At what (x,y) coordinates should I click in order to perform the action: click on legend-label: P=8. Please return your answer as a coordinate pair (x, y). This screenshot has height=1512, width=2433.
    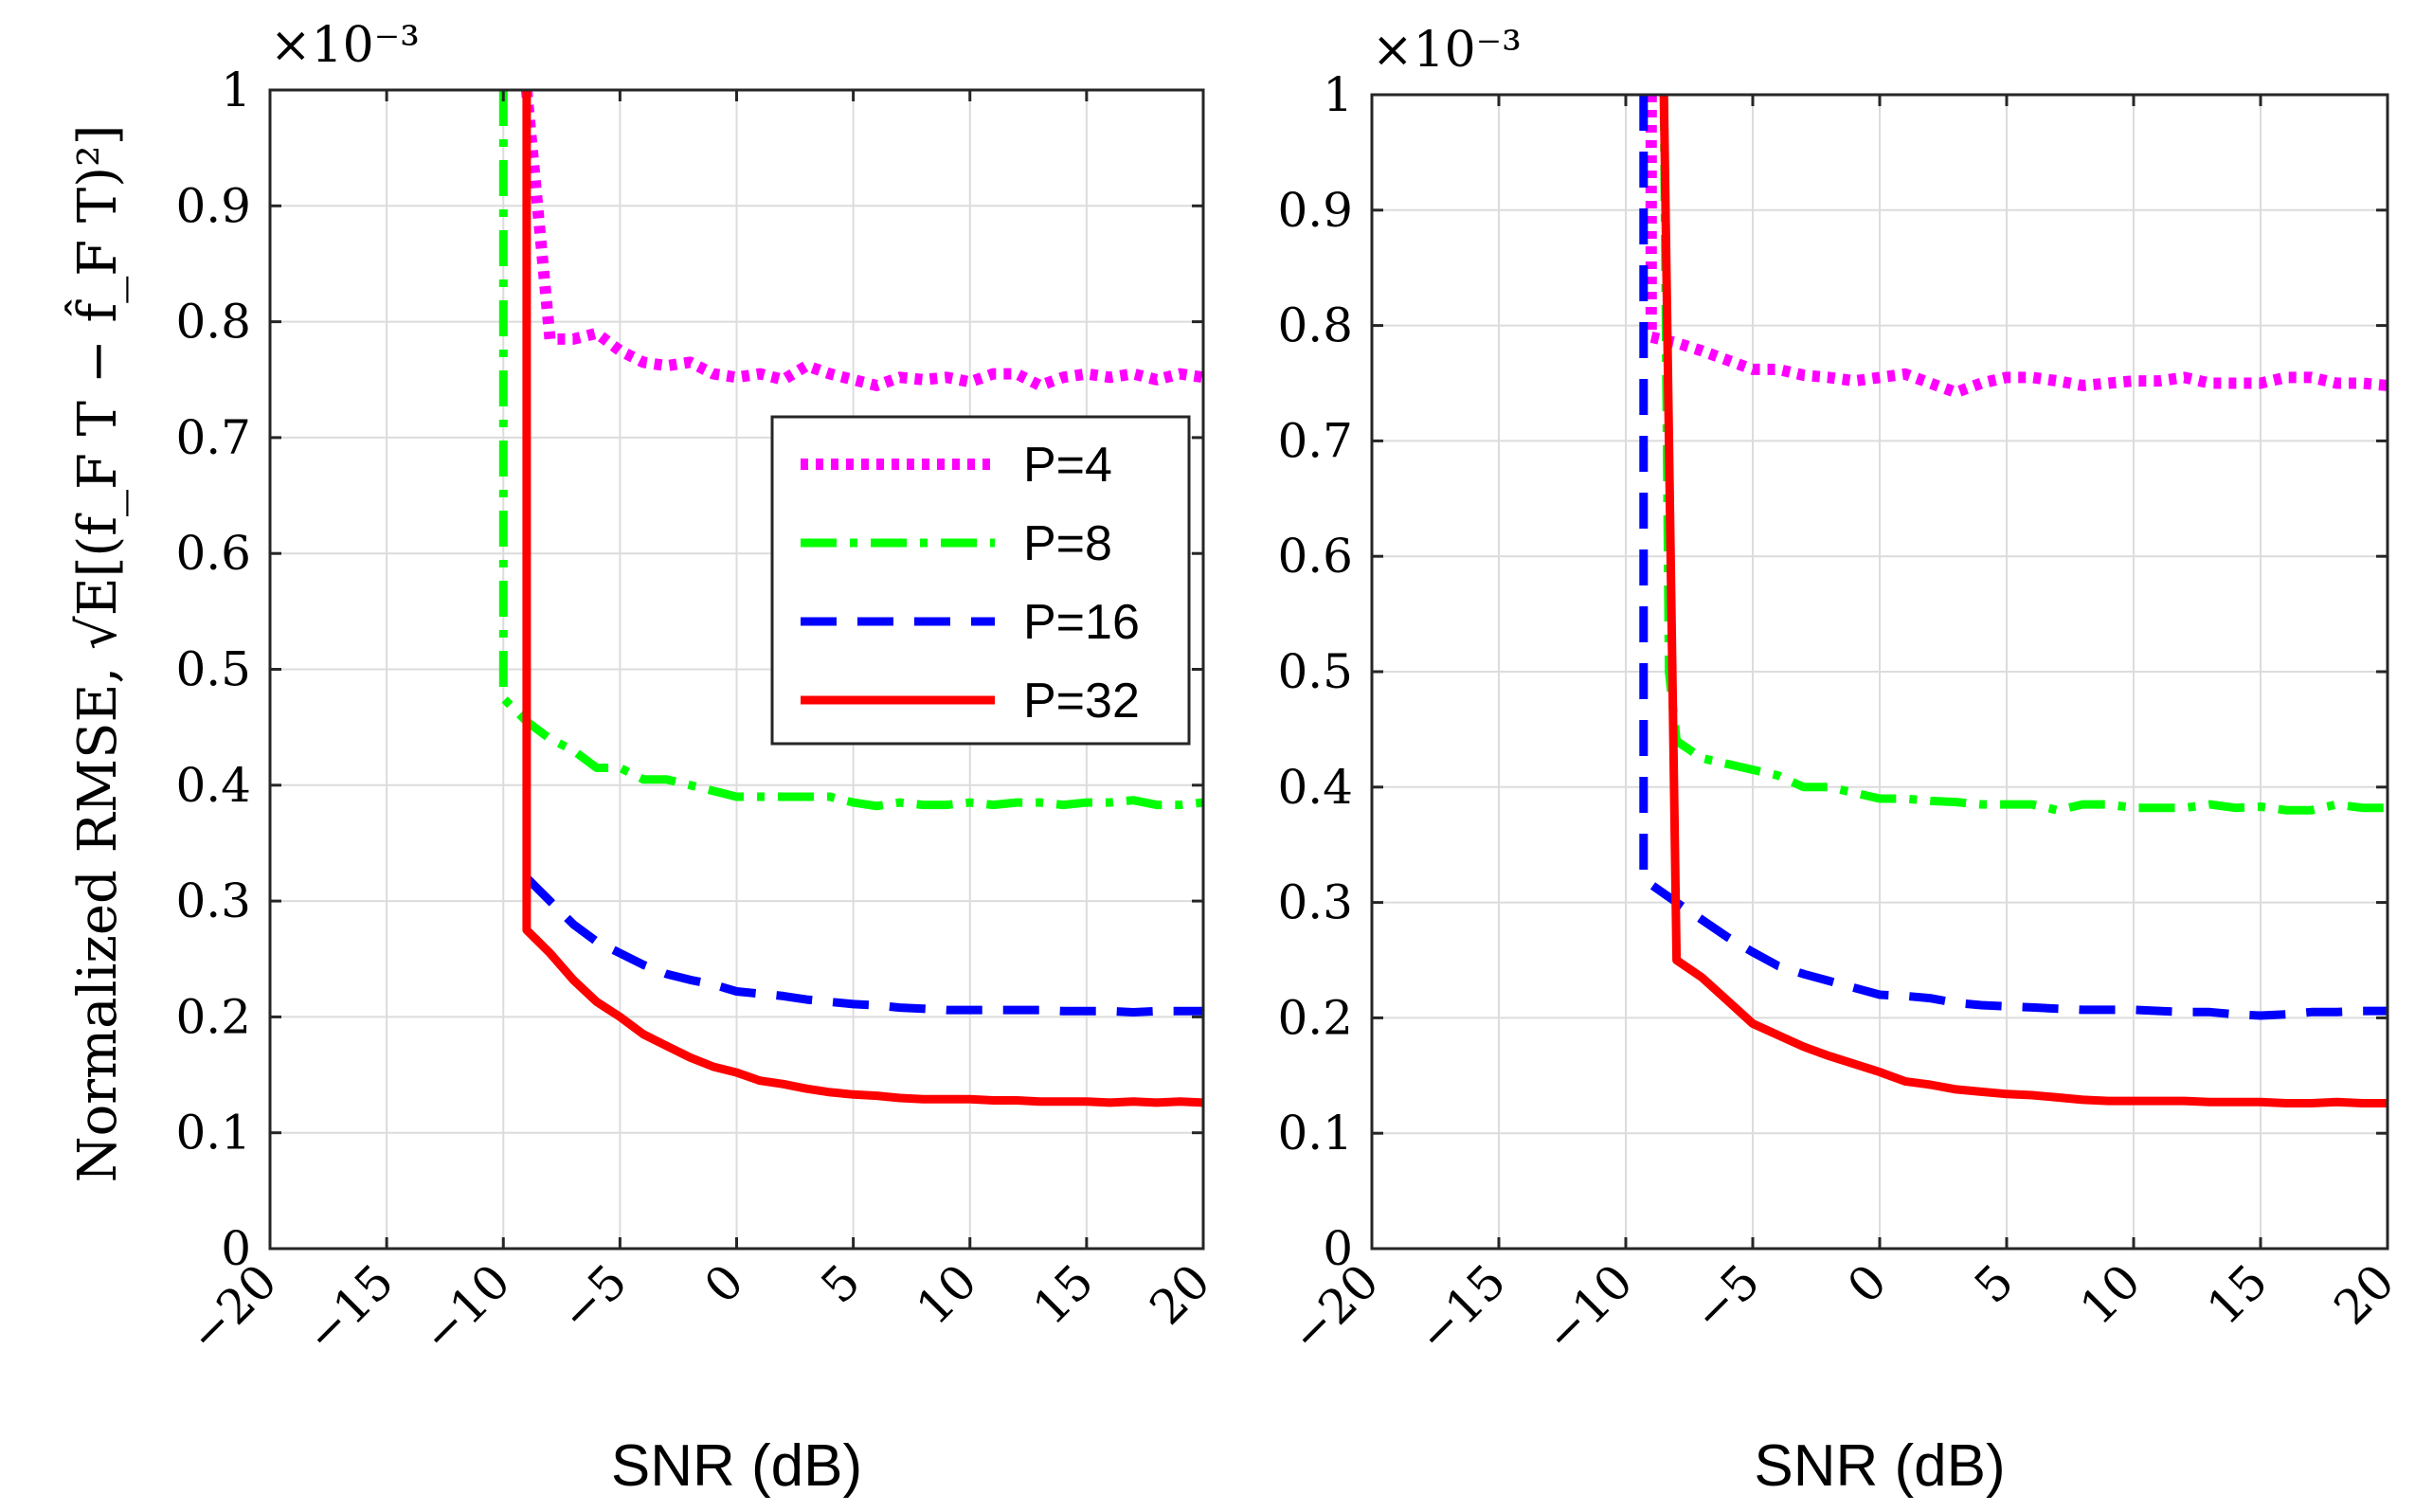
    Looking at the image, I should click on (1067, 543).